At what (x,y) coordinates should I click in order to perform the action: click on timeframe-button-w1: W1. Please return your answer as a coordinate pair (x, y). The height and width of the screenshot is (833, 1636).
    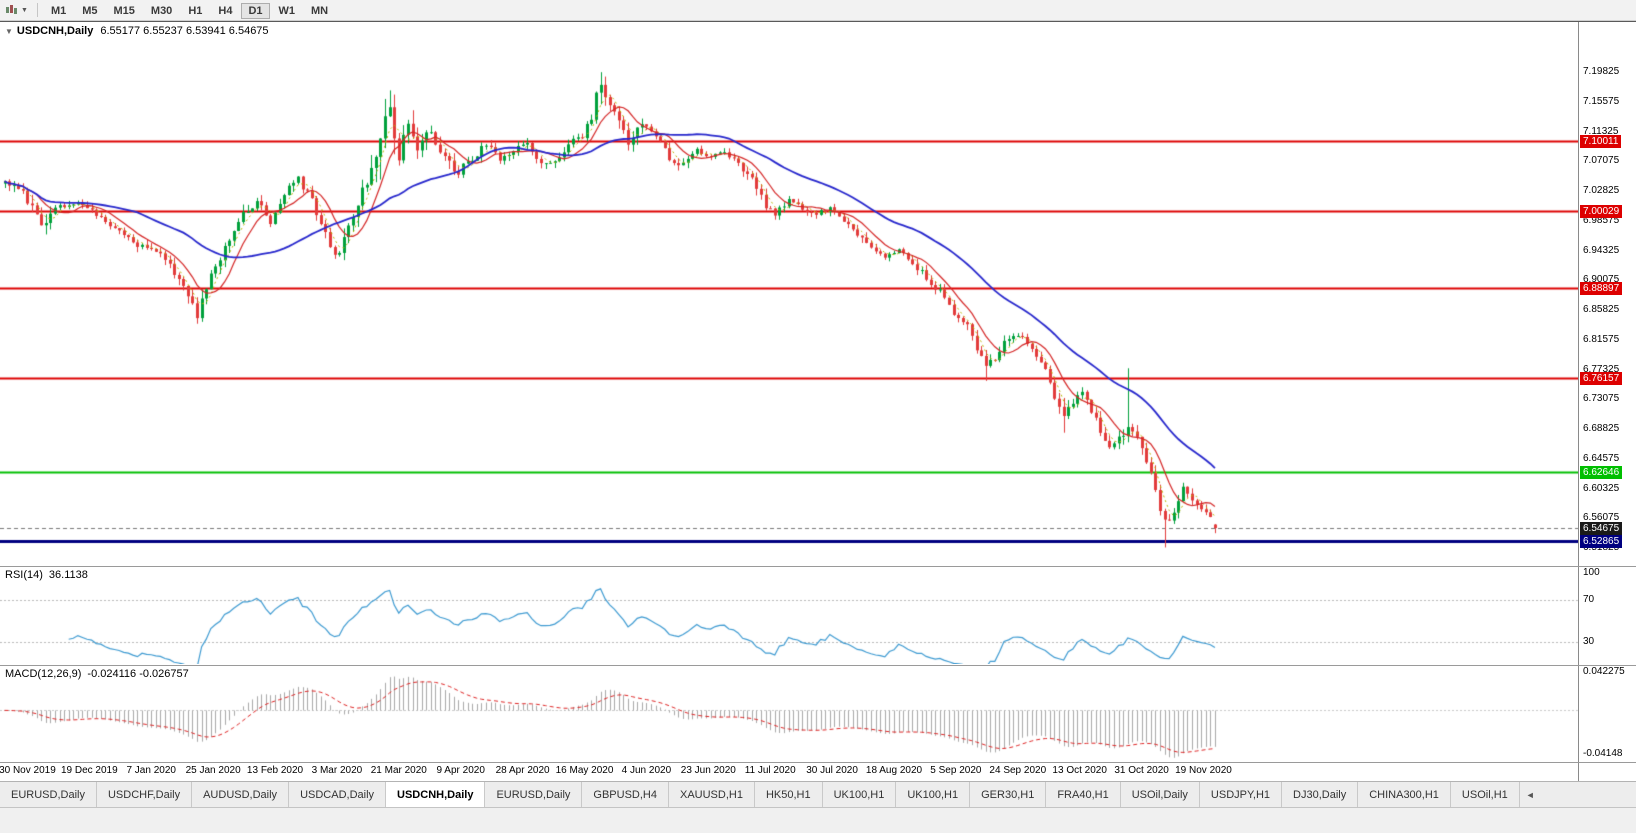
    Looking at the image, I should click on (287, 11).